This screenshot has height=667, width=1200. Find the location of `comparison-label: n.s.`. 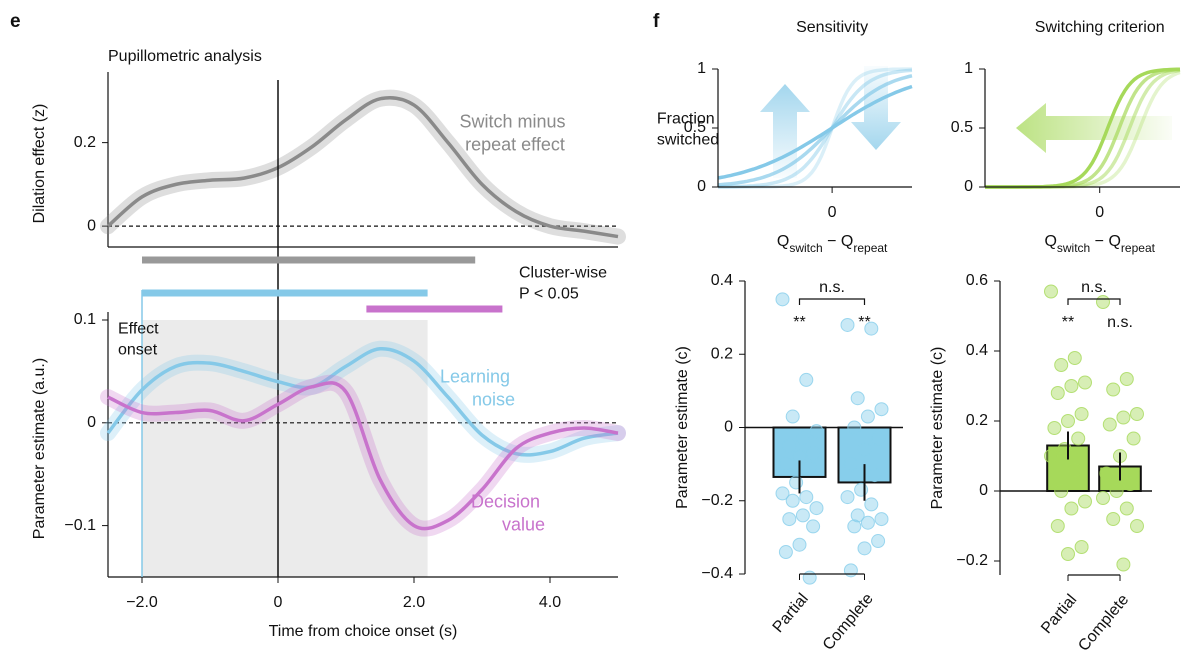

comparison-label: n.s. is located at coordinates (832, 287).